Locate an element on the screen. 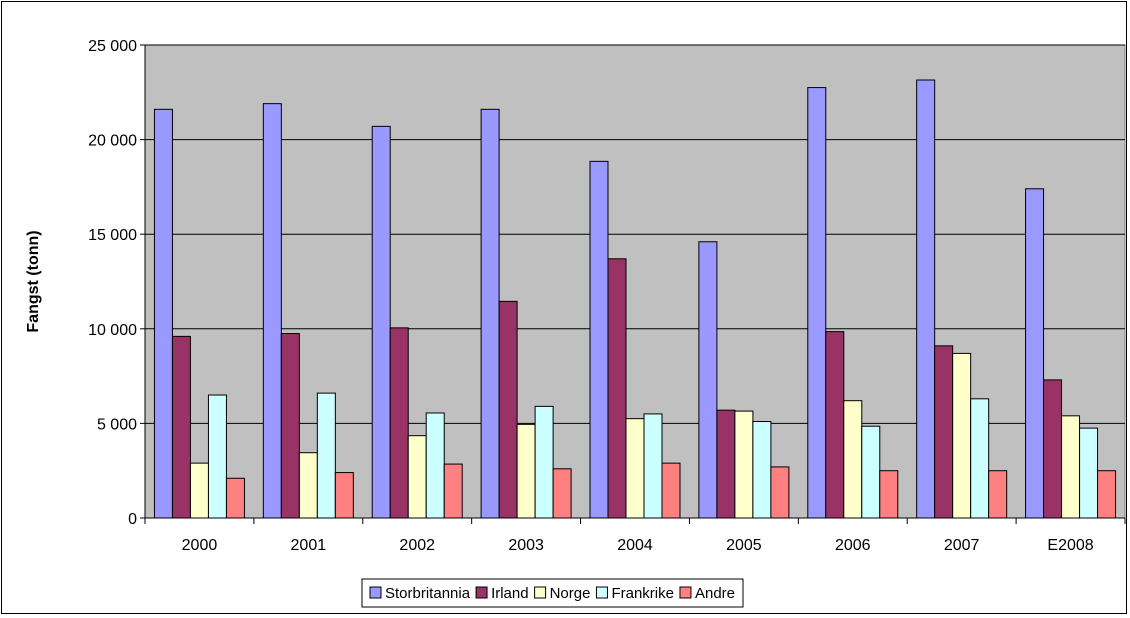  x-tick-label: 2007 is located at coordinates (962, 545).